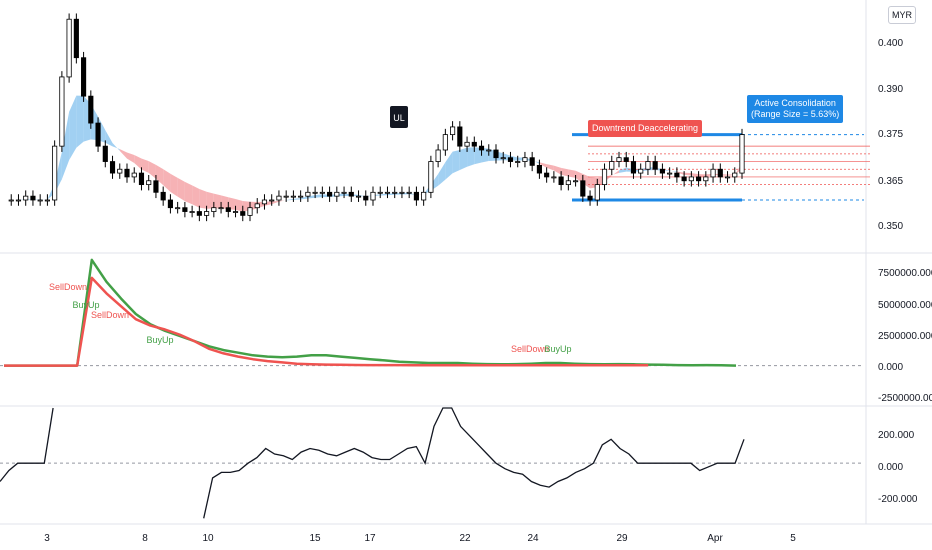  I want to click on consolidation-range: (Range Size = 5.63%), so click(795, 114).